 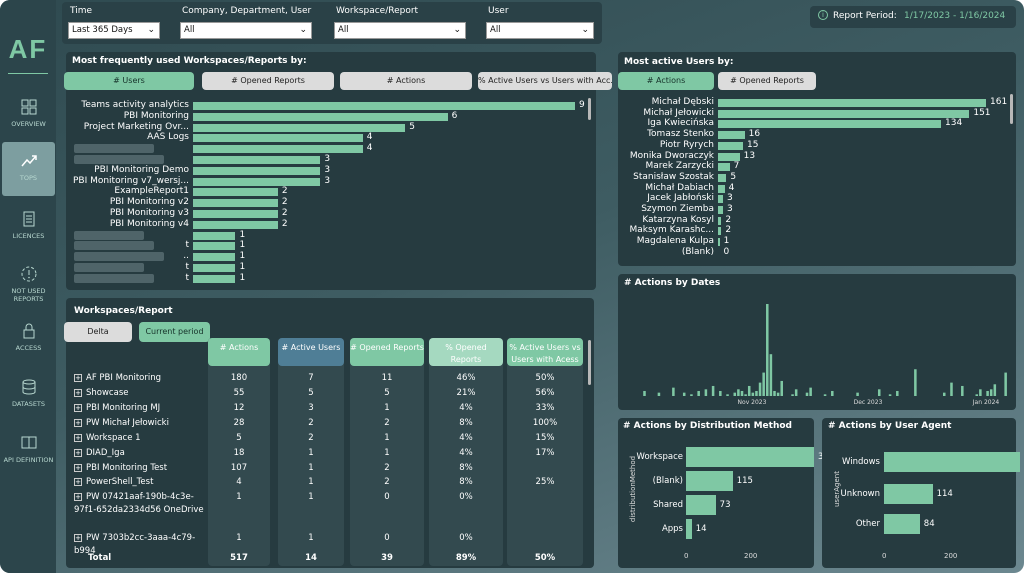 I want to click on table-row: + Showcase, so click(x=140, y=393).